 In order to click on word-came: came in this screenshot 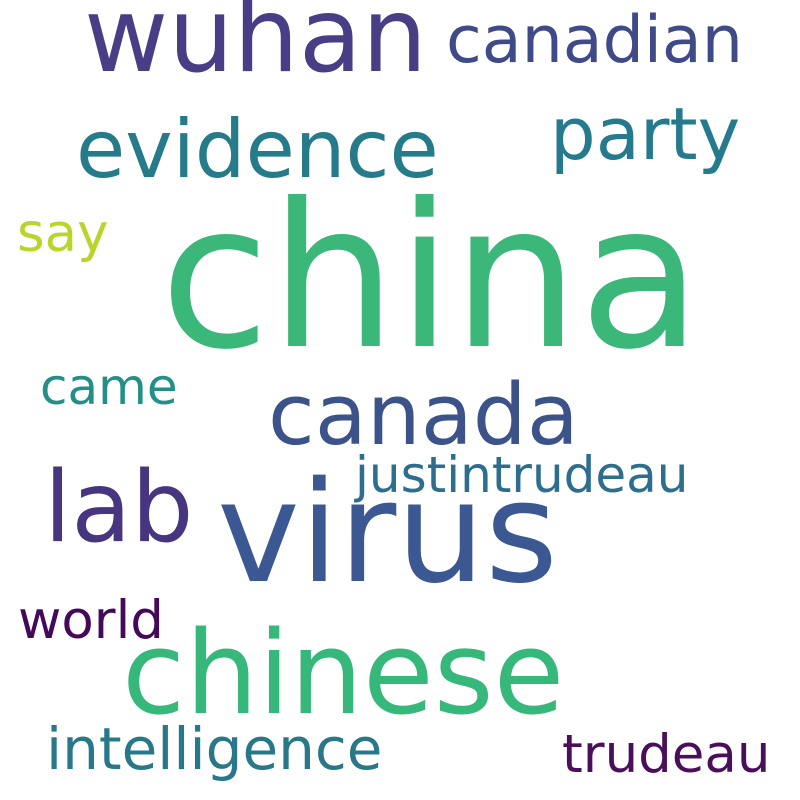, I will do `click(109, 387)`.